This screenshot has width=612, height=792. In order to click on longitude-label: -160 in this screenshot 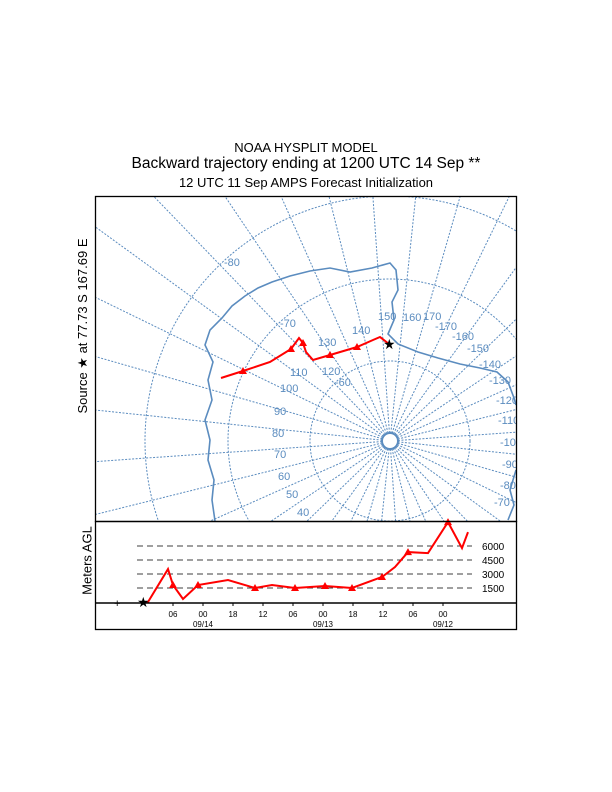, I will do `click(463, 337)`.